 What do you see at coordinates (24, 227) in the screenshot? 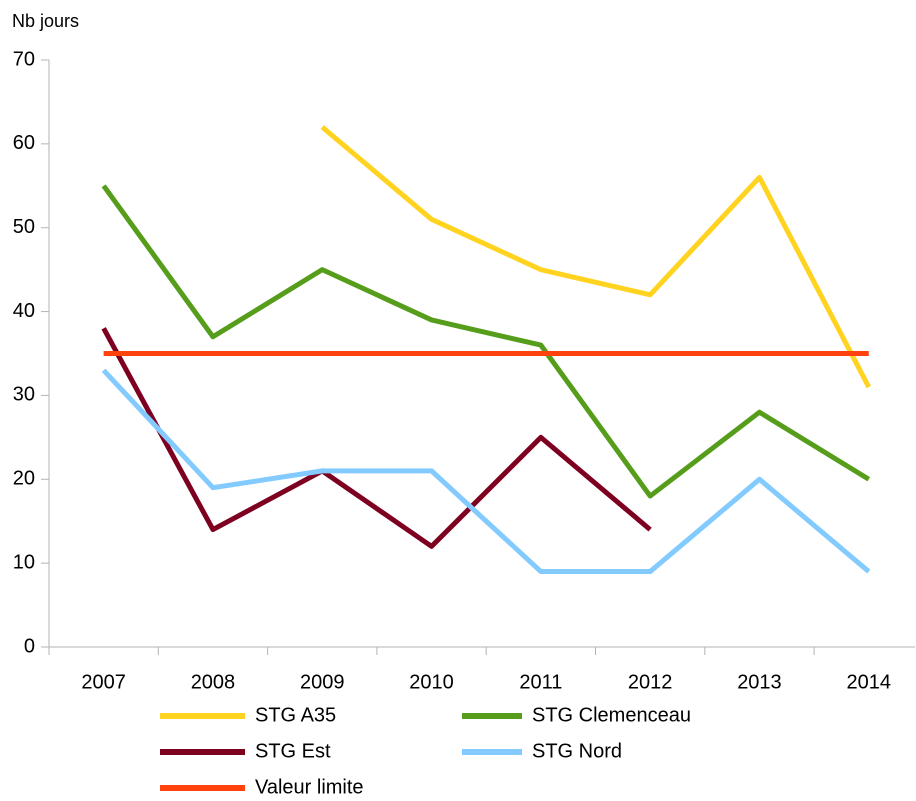
I see `y-tick-label: 50` at bounding box center [24, 227].